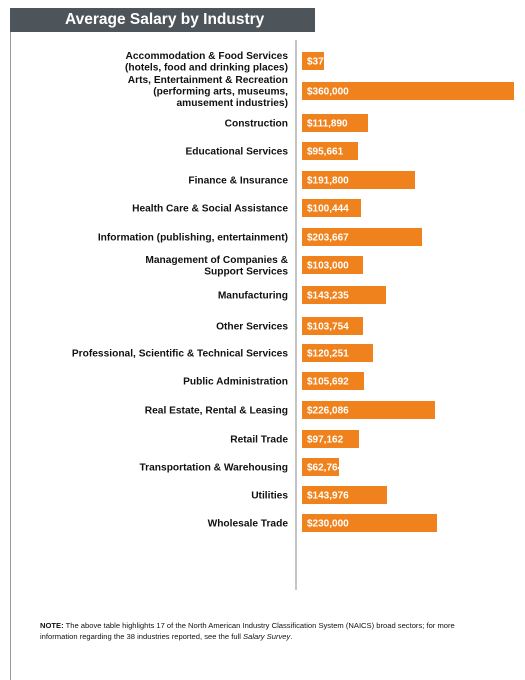  Describe the element at coordinates (328, 266) in the screenshot. I see `bar-value-label: $103,000` at that location.